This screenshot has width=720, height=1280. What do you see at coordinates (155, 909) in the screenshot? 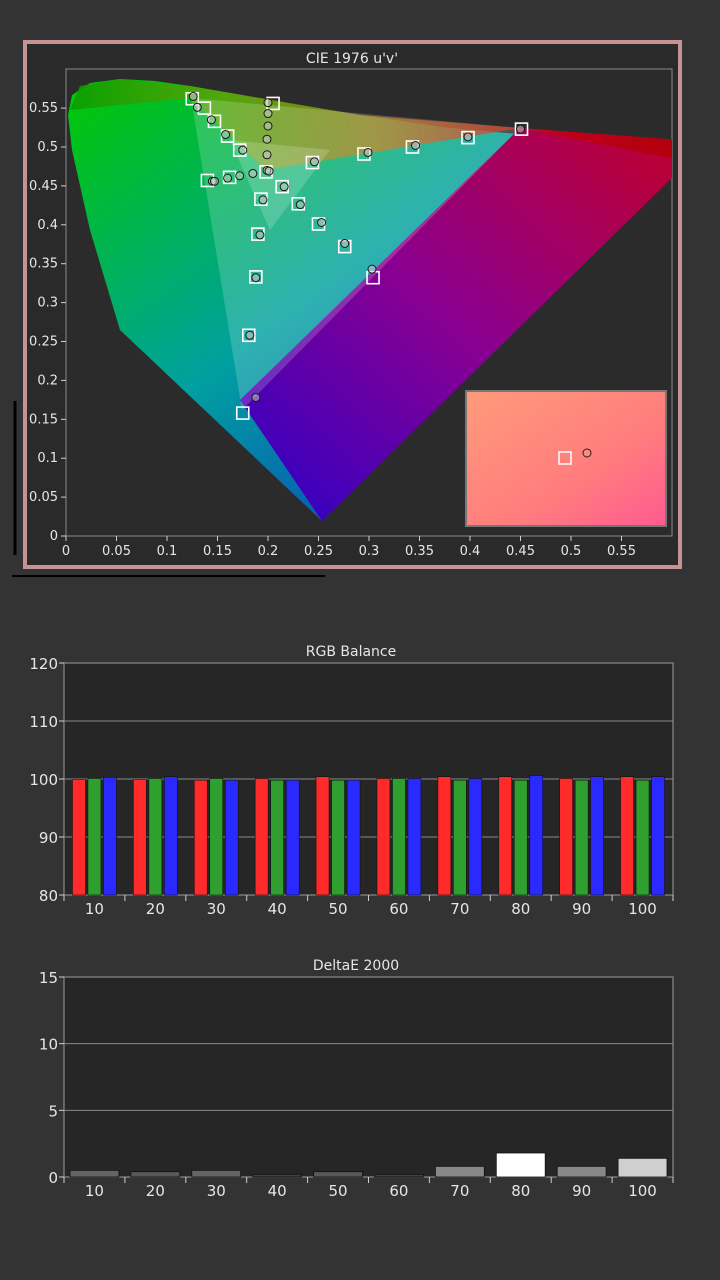
I see `rgb-x-tick-label: 20` at bounding box center [155, 909].